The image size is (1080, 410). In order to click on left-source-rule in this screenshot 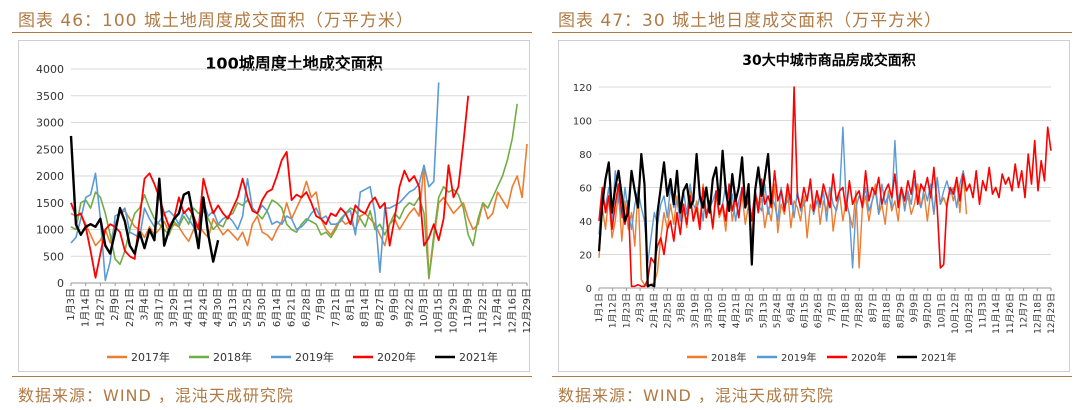, I will do `click(272, 376)`.